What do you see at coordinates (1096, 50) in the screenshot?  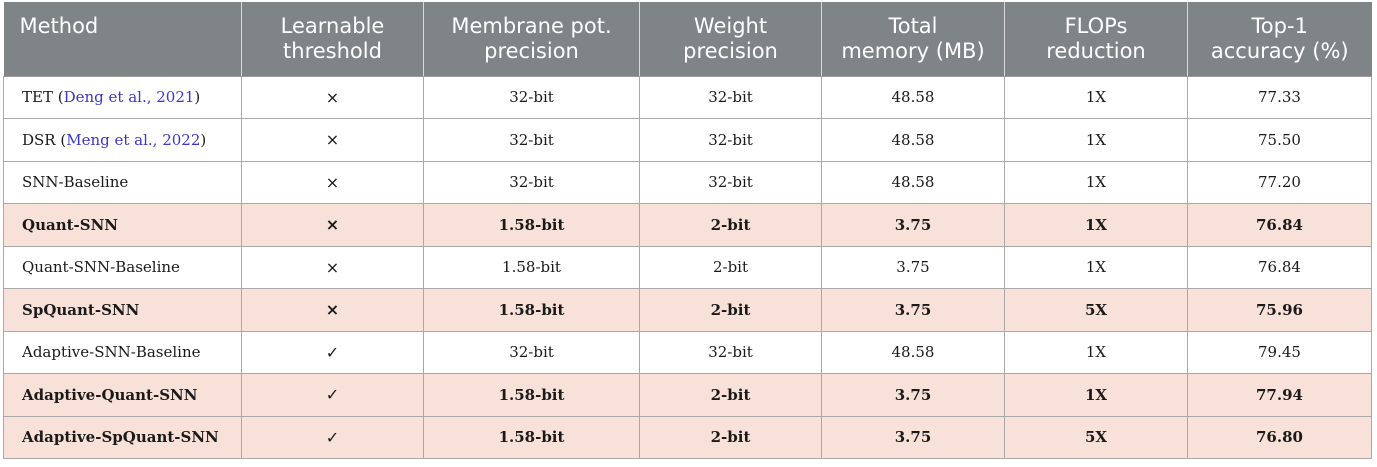 I see `header-flops-reduction-line: reduction` at bounding box center [1096, 50].